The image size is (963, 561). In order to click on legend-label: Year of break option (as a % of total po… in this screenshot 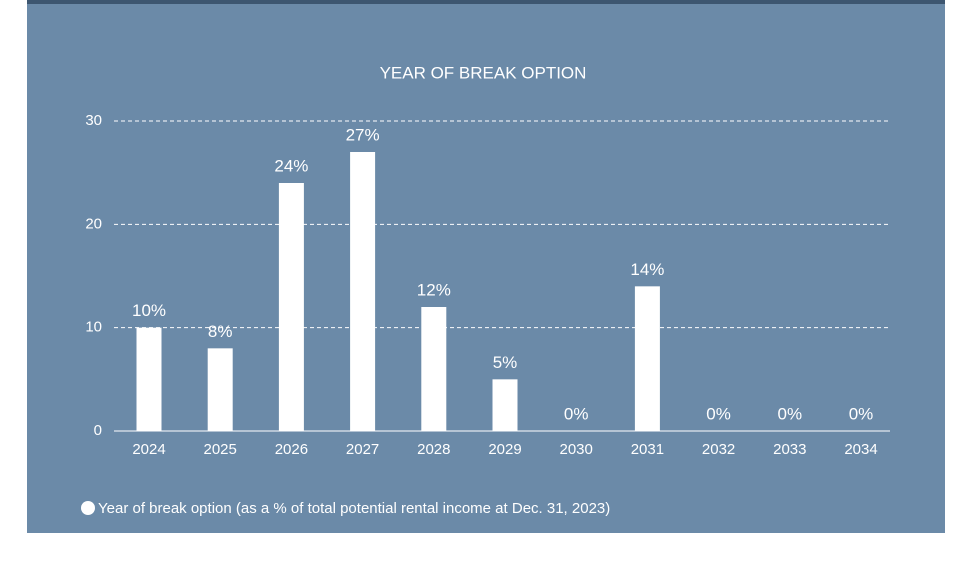, I will do `click(354, 508)`.